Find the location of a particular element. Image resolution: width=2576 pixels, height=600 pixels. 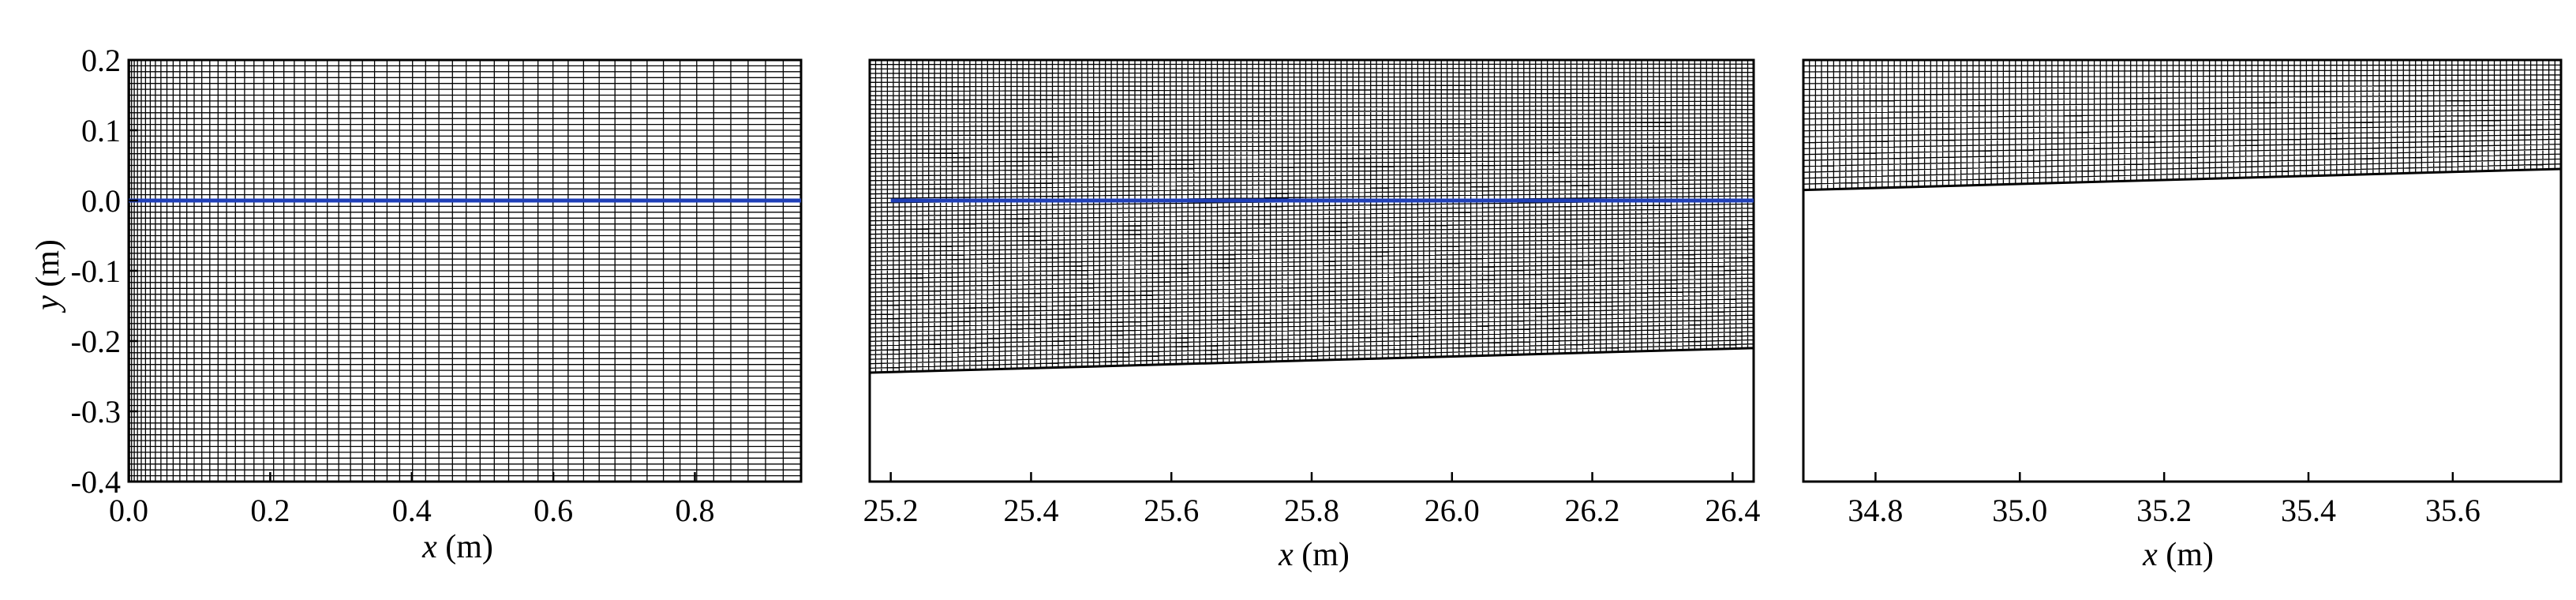

y-tick-label: -0.3 is located at coordinates (96, 411).